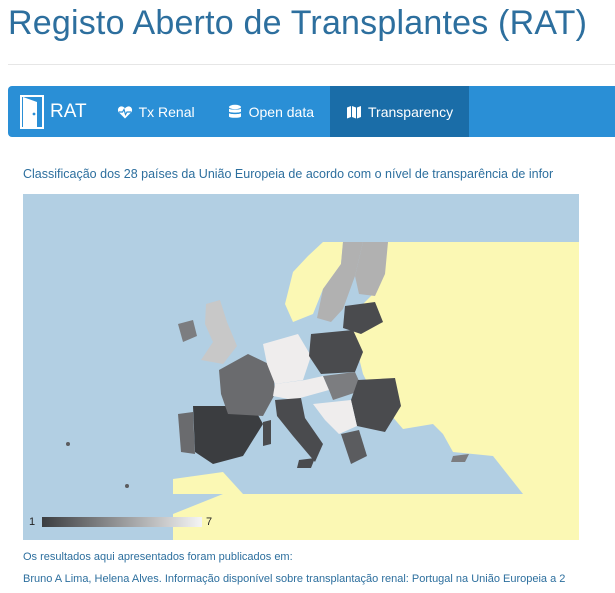  I want to click on map-icon, so click(354, 111).